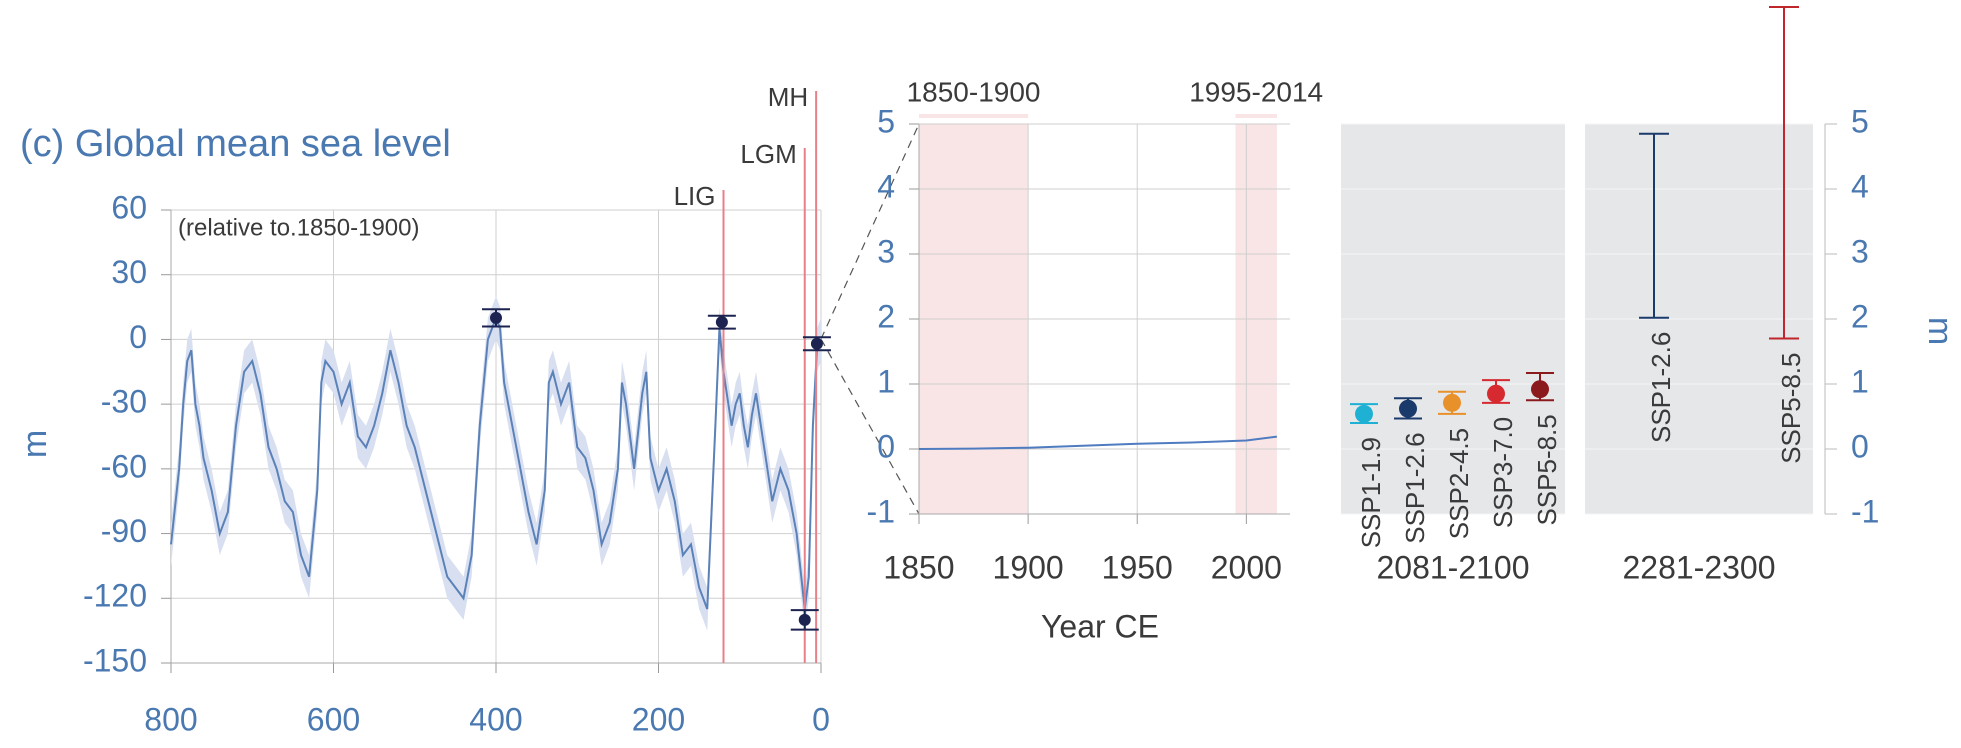  Describe the element at coordinates (1256, 91) in the screenshot. I see `period-label: 1995-2014` at that location.